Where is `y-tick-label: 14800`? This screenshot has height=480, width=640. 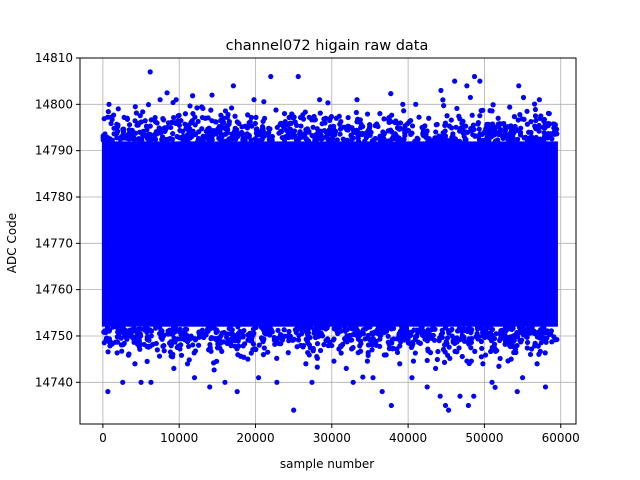
y-tick-label: 14800 is located at coordinates (54, 104).